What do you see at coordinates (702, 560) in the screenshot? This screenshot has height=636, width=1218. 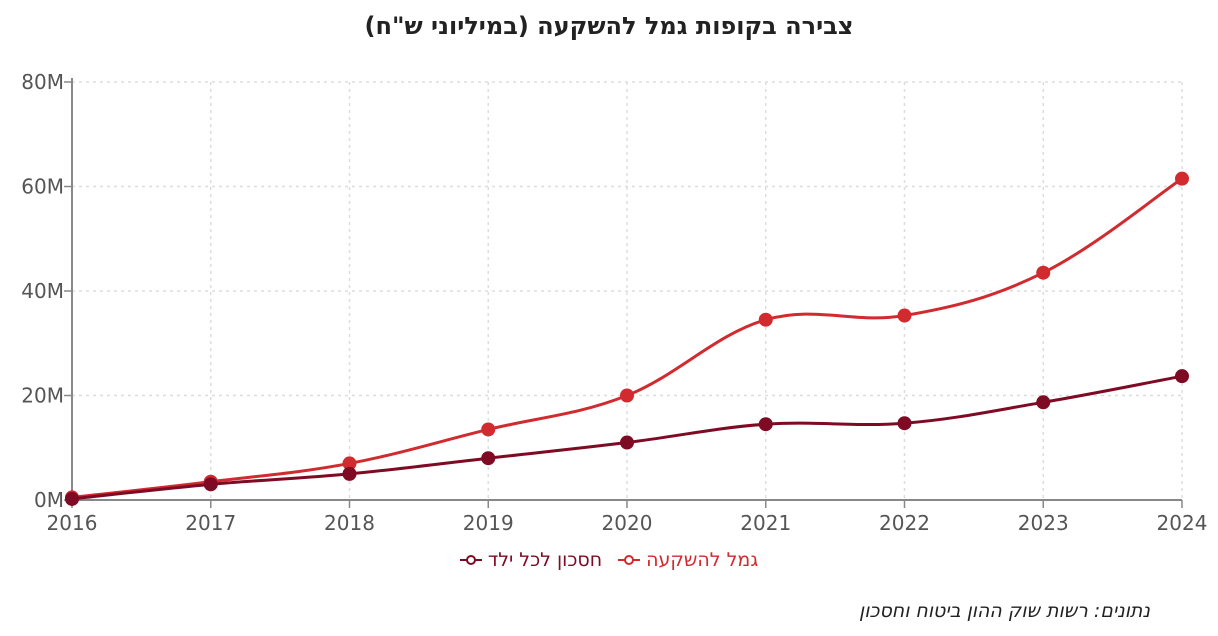 I see `legend-label: גמל להשקעה` at bounding box center [702, 560].